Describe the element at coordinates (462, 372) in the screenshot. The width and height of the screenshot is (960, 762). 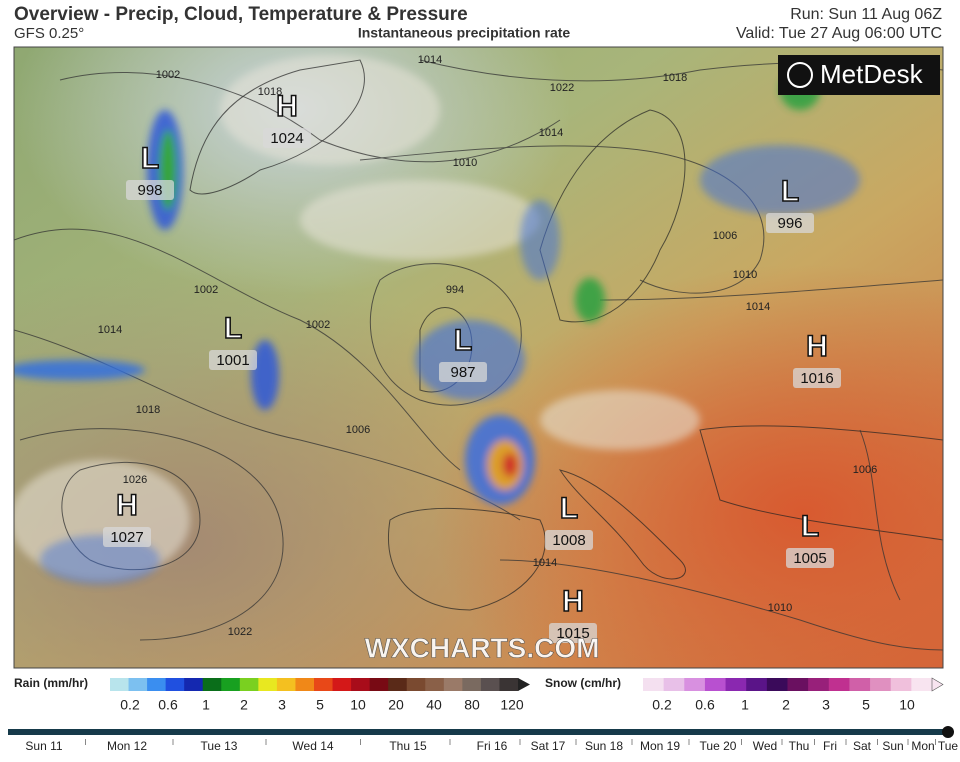
I see `center-pressure: 987` at that location.